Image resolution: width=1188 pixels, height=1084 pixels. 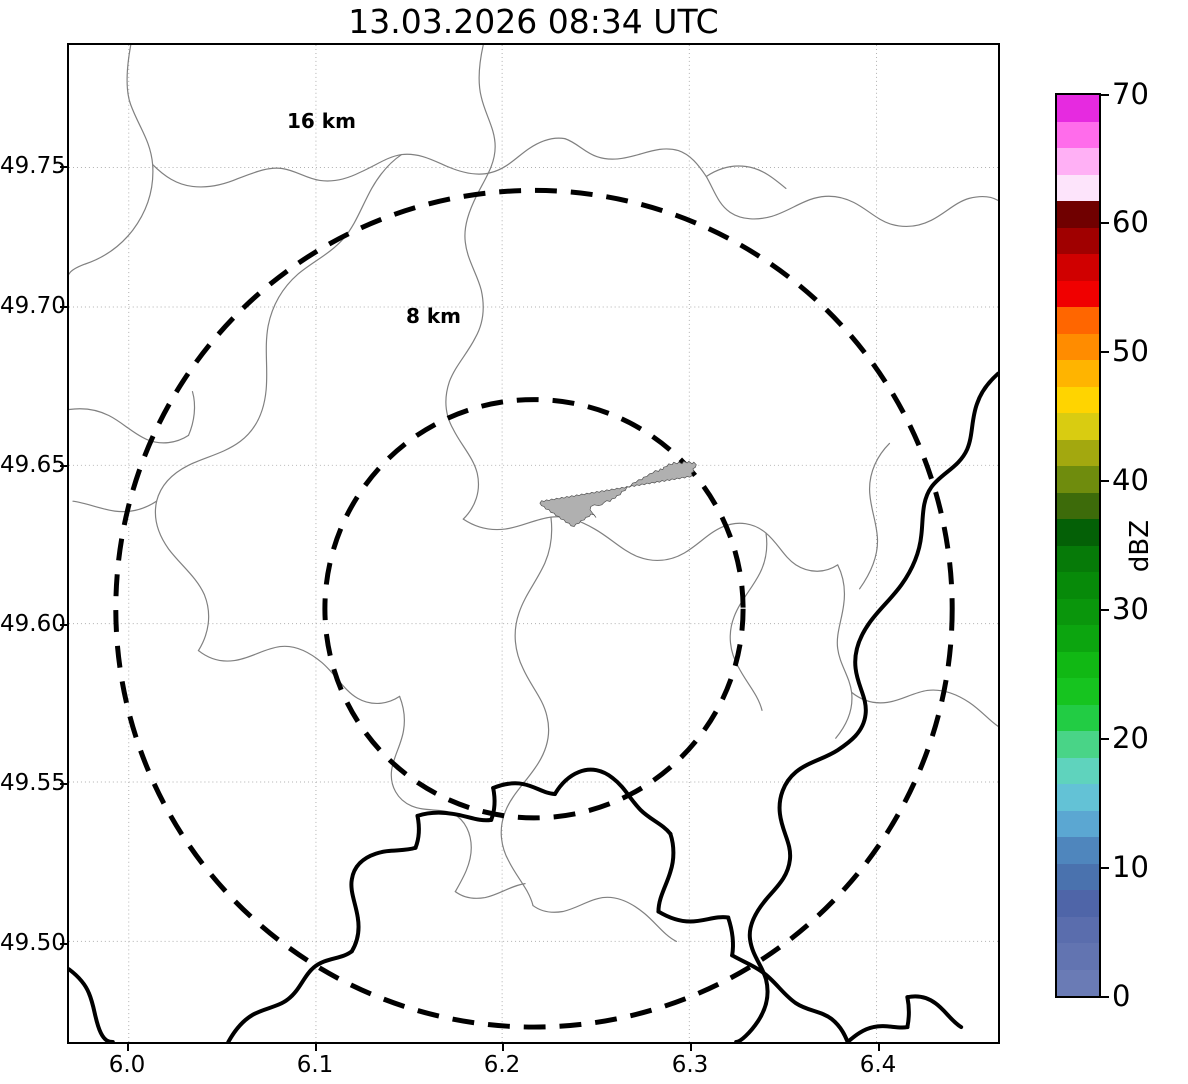 What do you see at coordinates (1130, 94) in the screenshot?
I see `colorbar-tick-label: 70` at bounding box center [1130, 94].